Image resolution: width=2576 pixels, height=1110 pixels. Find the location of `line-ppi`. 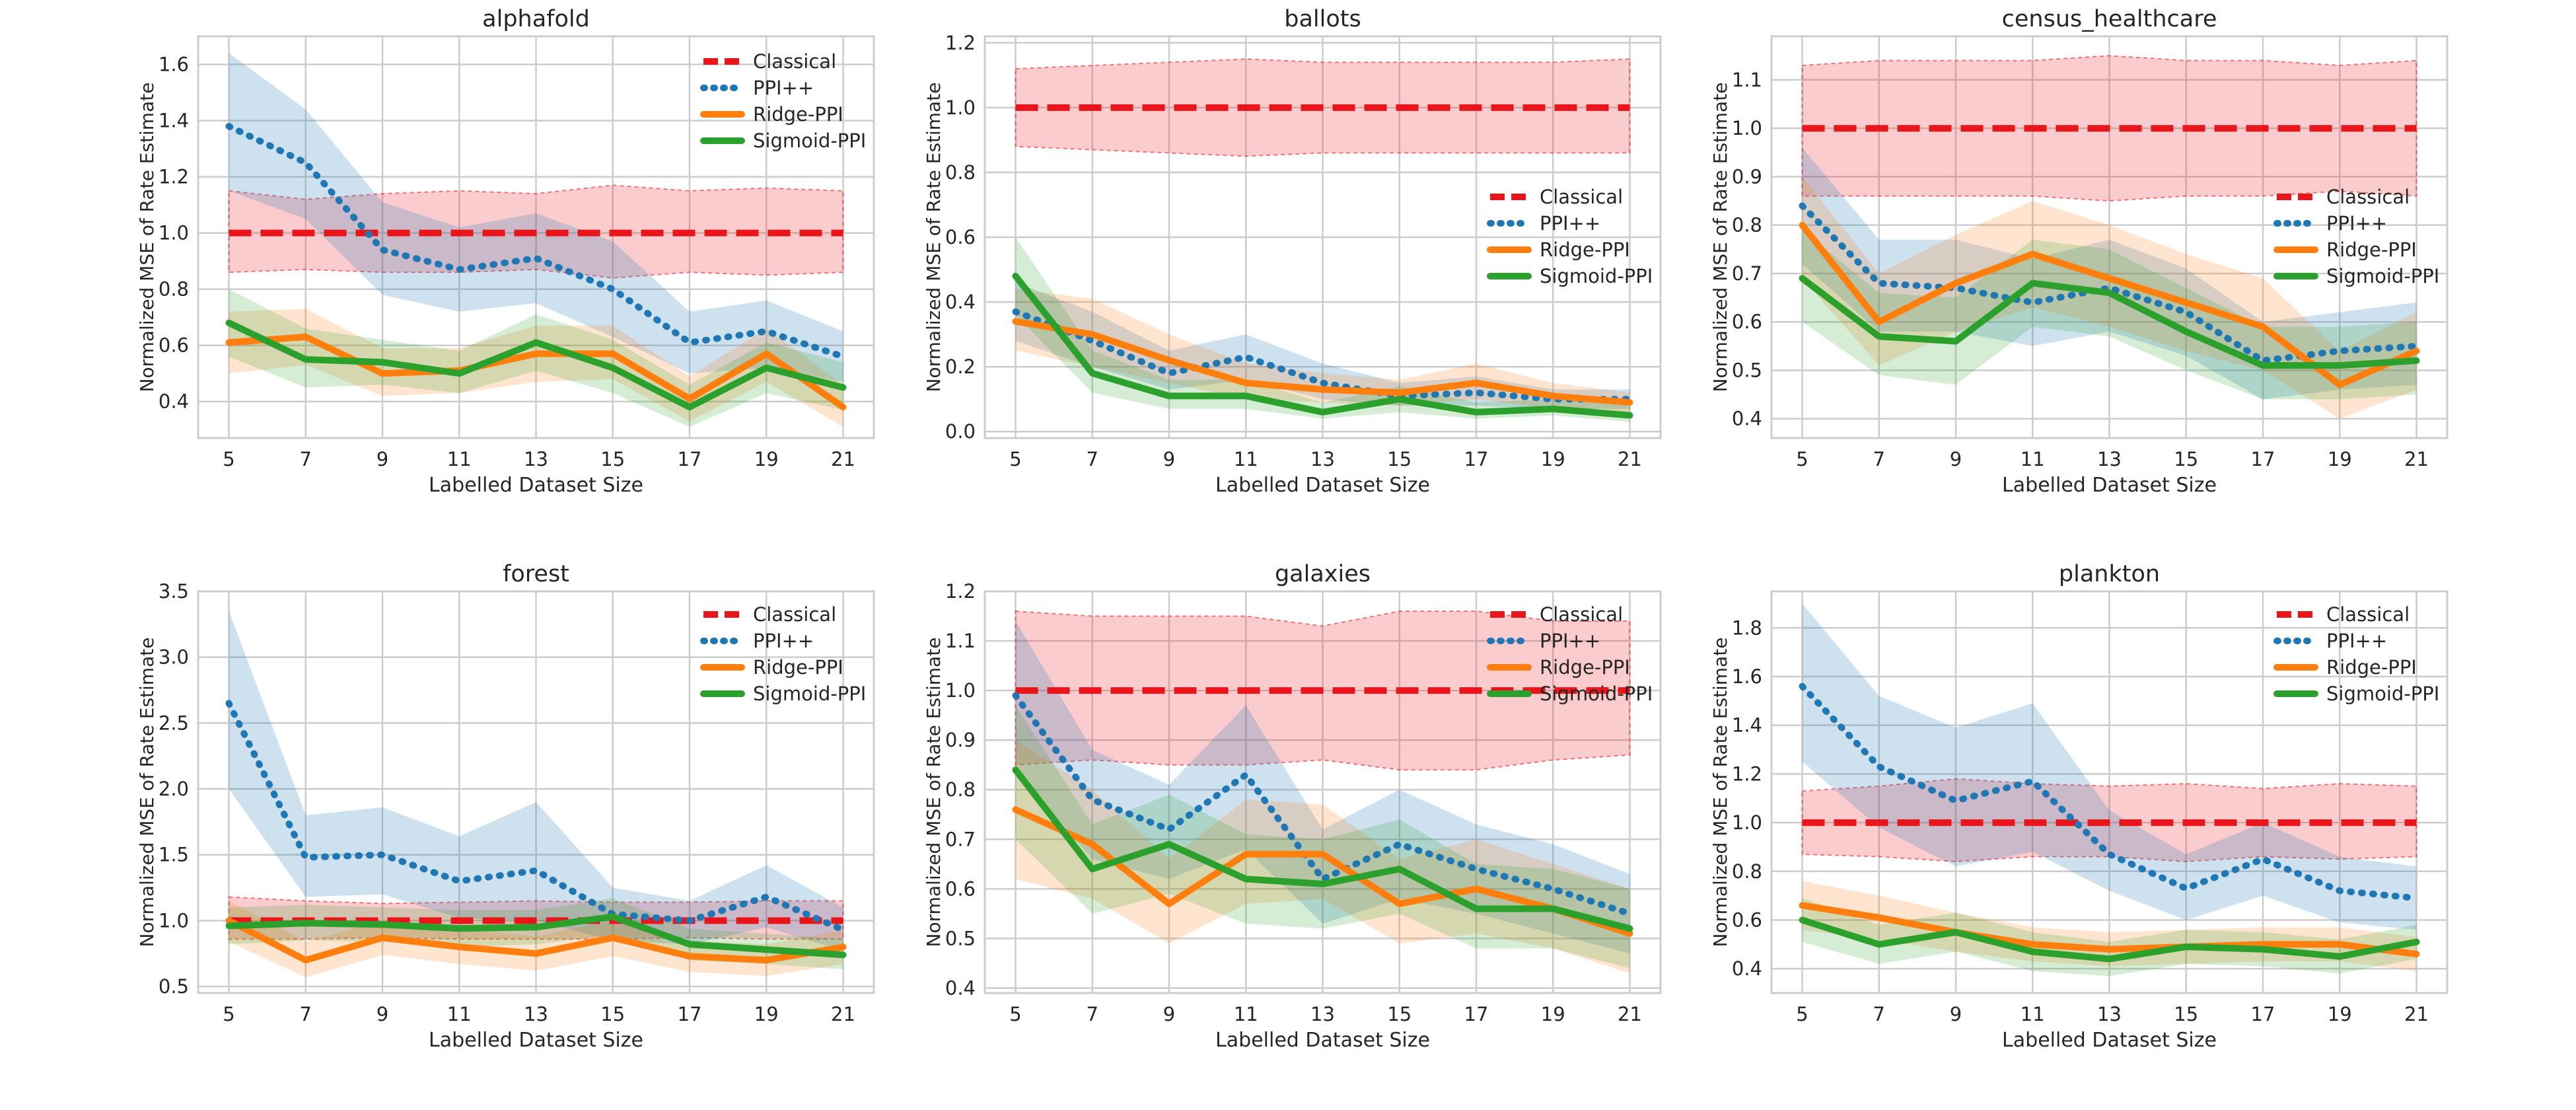

line-ppi is located at coordinates (2109, 283).